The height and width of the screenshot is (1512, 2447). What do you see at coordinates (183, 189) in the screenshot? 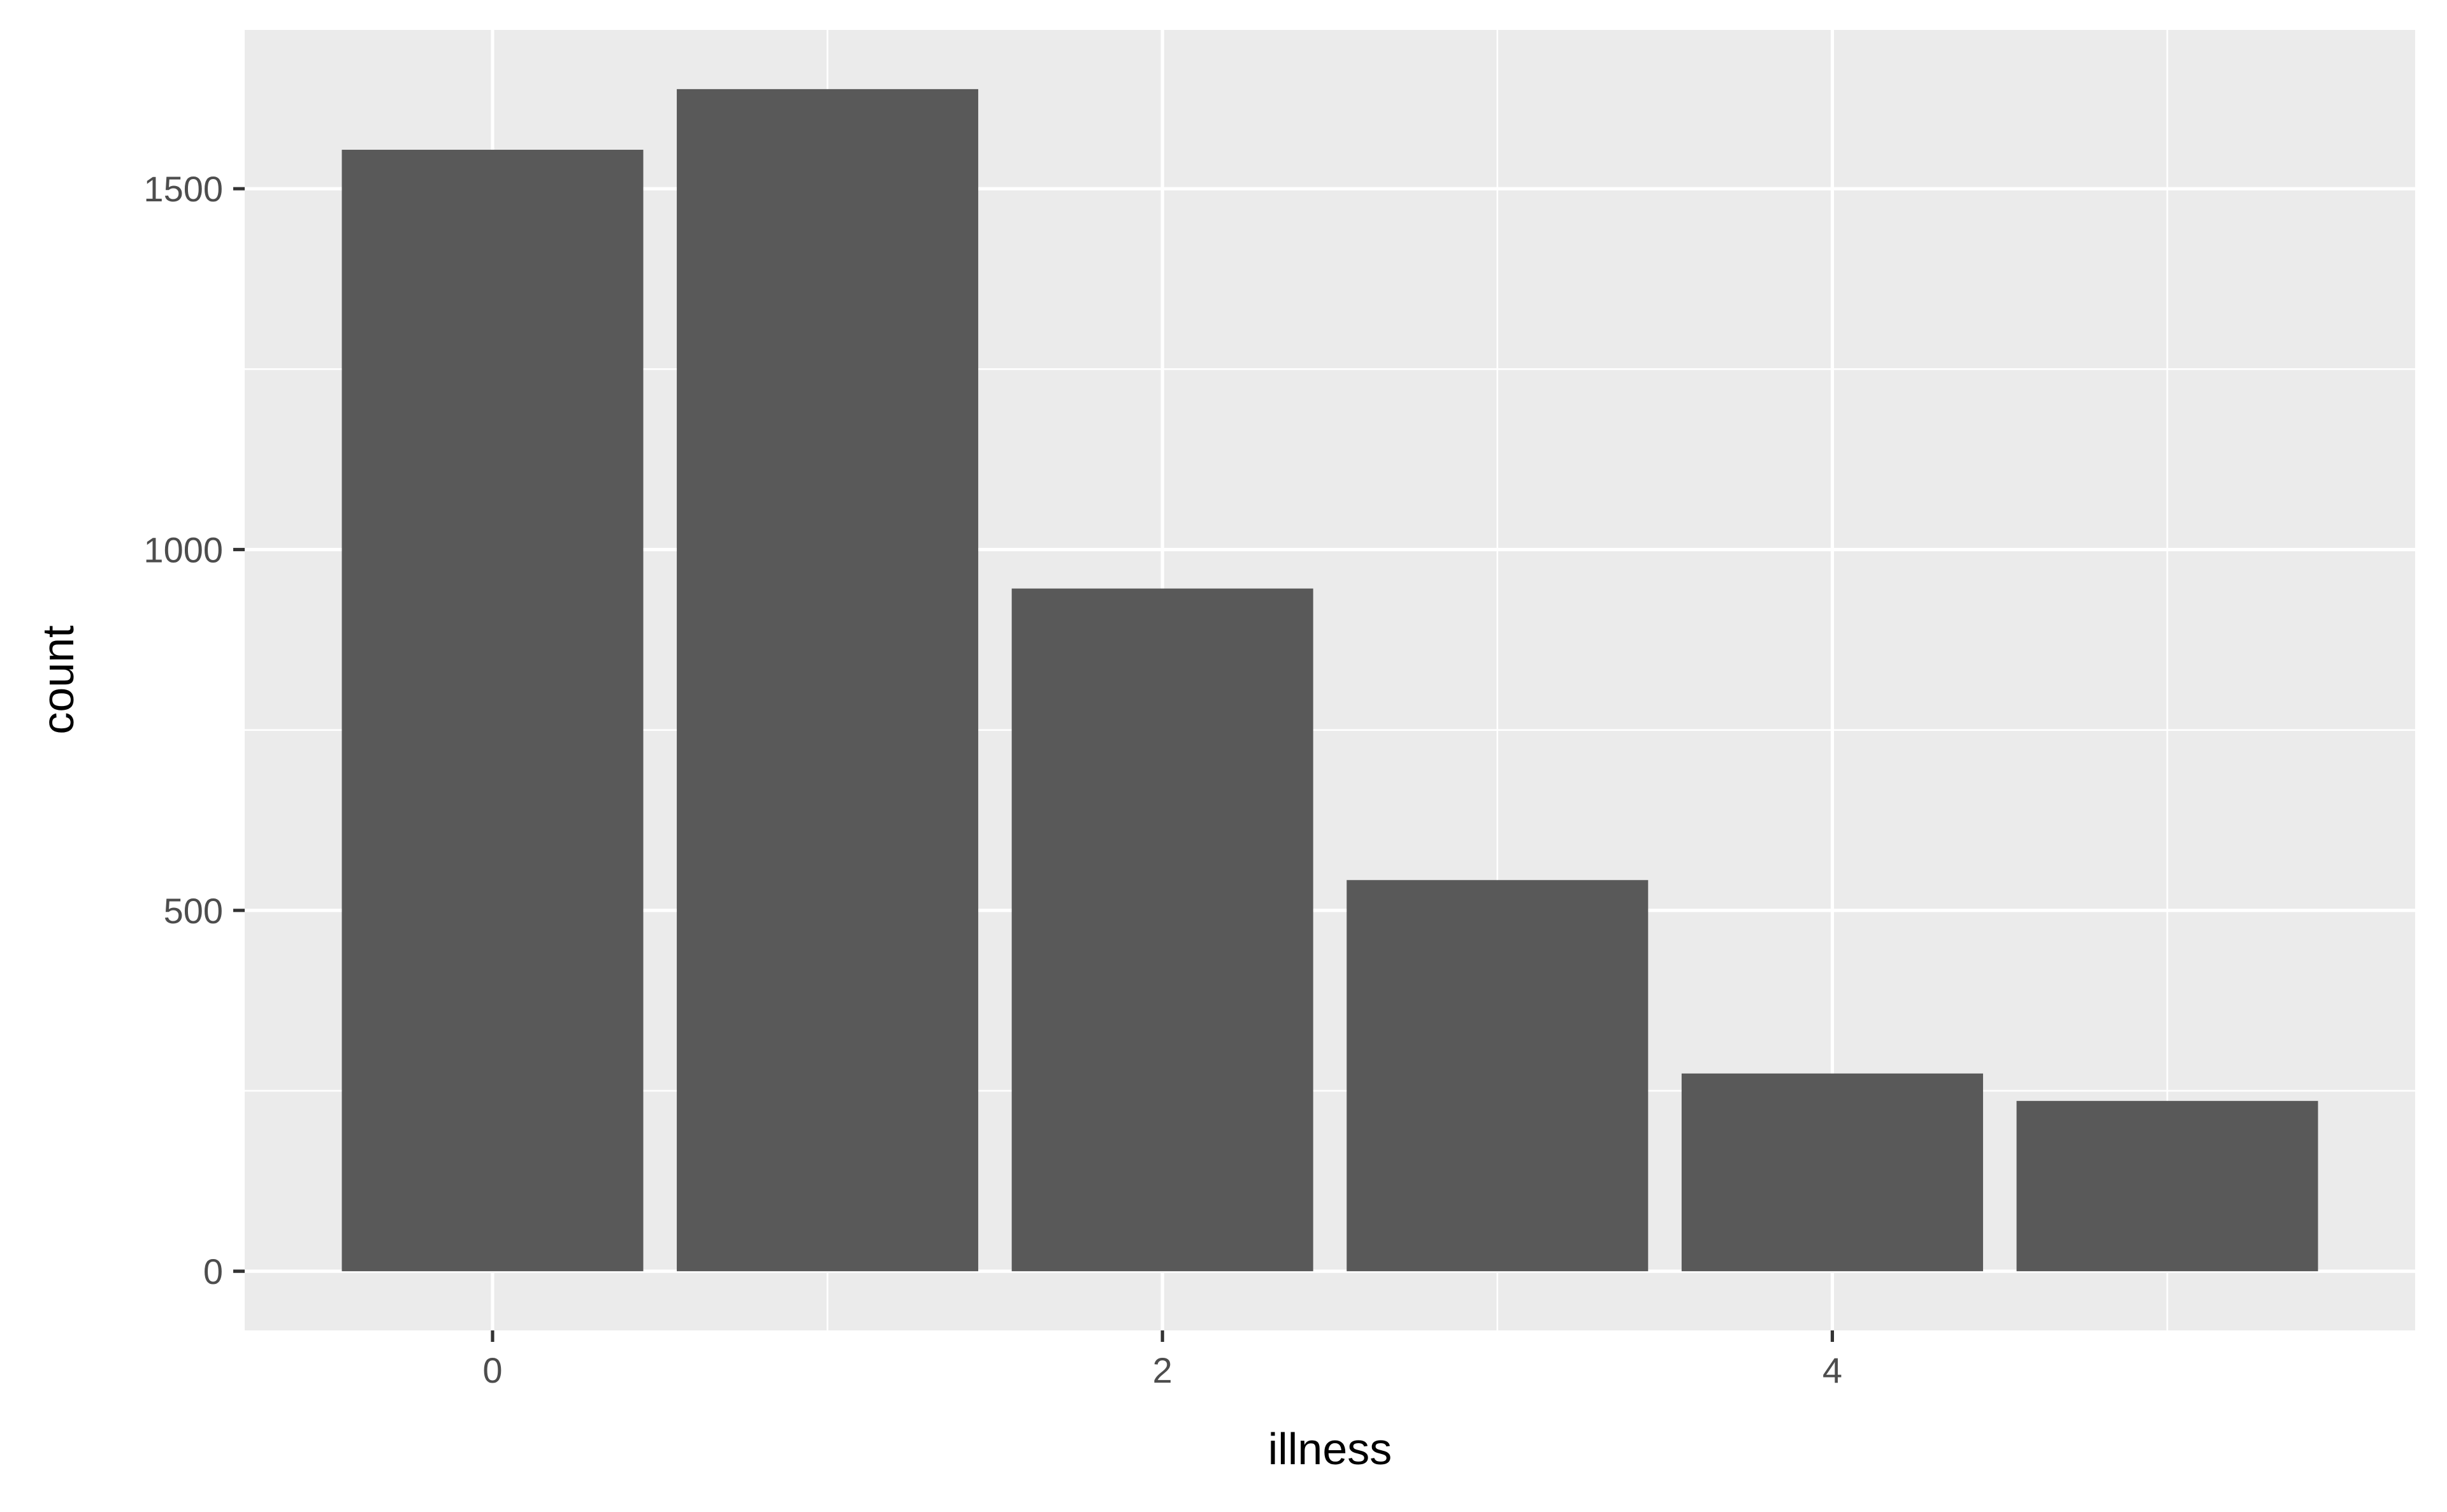
I see `y-tick-label: 1500` at bounding box center [183, 189].